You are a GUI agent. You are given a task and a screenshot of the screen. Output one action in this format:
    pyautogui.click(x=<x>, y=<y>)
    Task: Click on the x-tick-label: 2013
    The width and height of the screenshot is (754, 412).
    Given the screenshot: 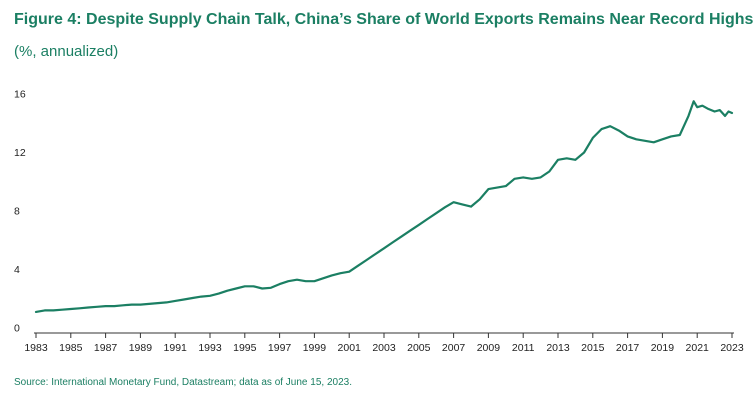 What is the action you would take?
    pyautogui.click(x=558, y=348)
    